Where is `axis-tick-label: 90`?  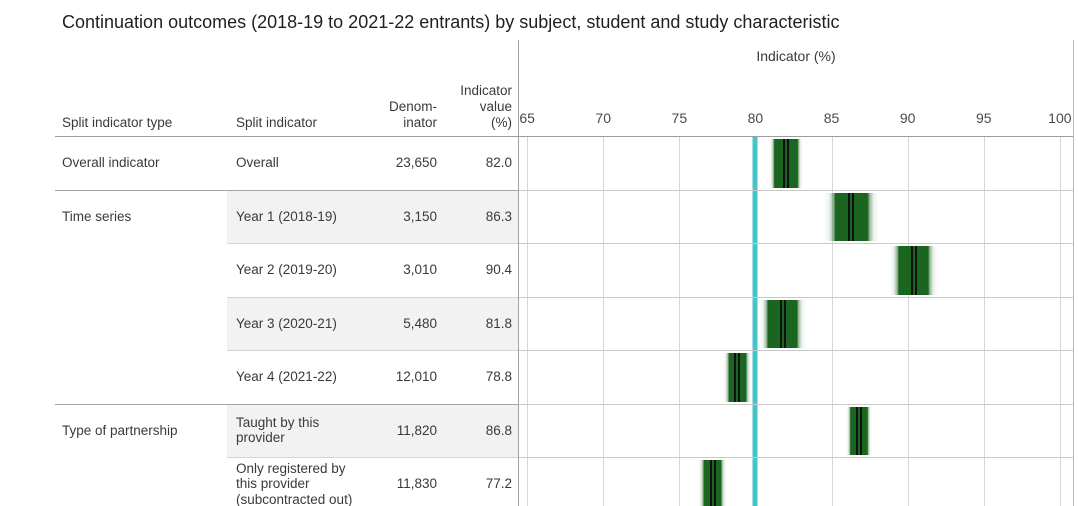
axis-tick-label: 90 is located at coordinates (907, 118).